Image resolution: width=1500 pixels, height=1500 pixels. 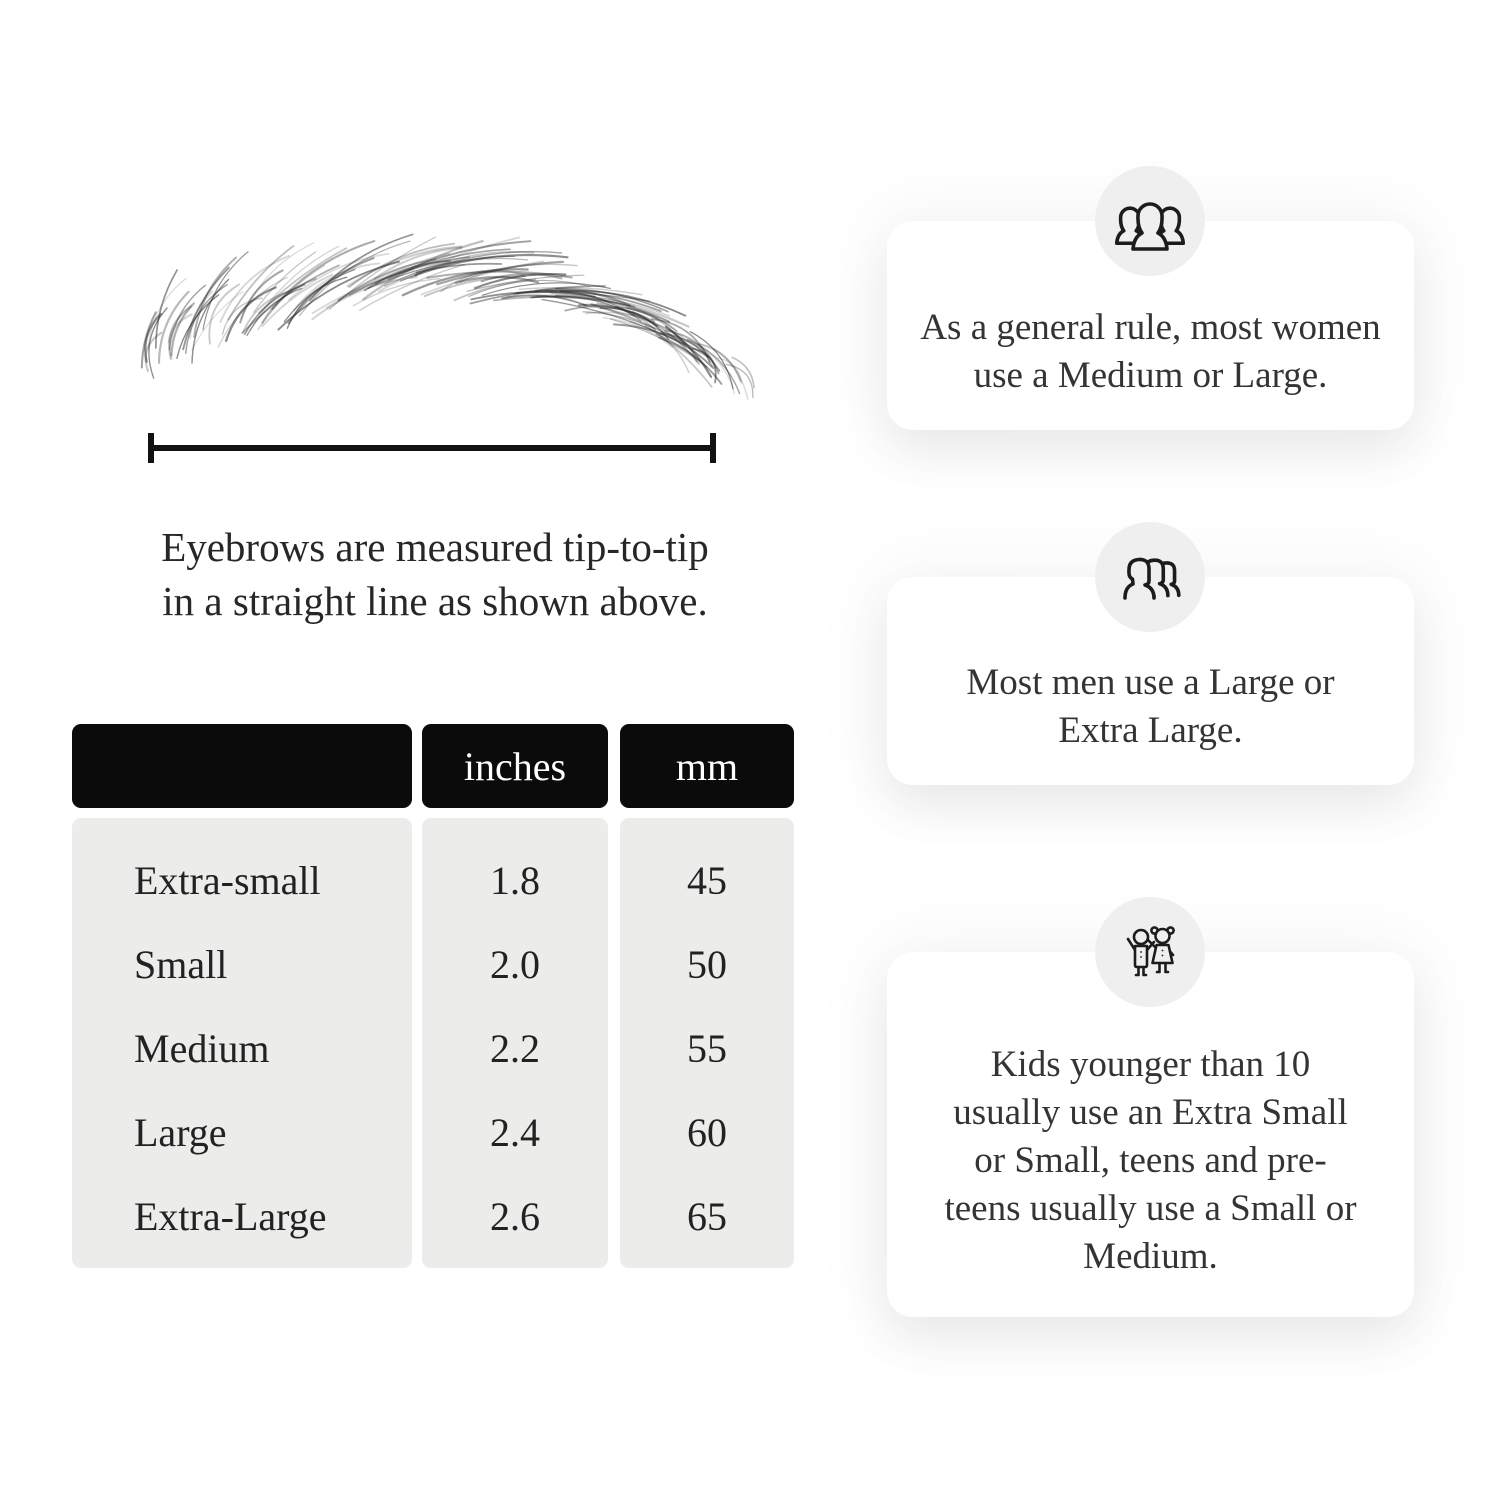 I want to click on table-column-bg-inches, so click(x=515, y=1043).